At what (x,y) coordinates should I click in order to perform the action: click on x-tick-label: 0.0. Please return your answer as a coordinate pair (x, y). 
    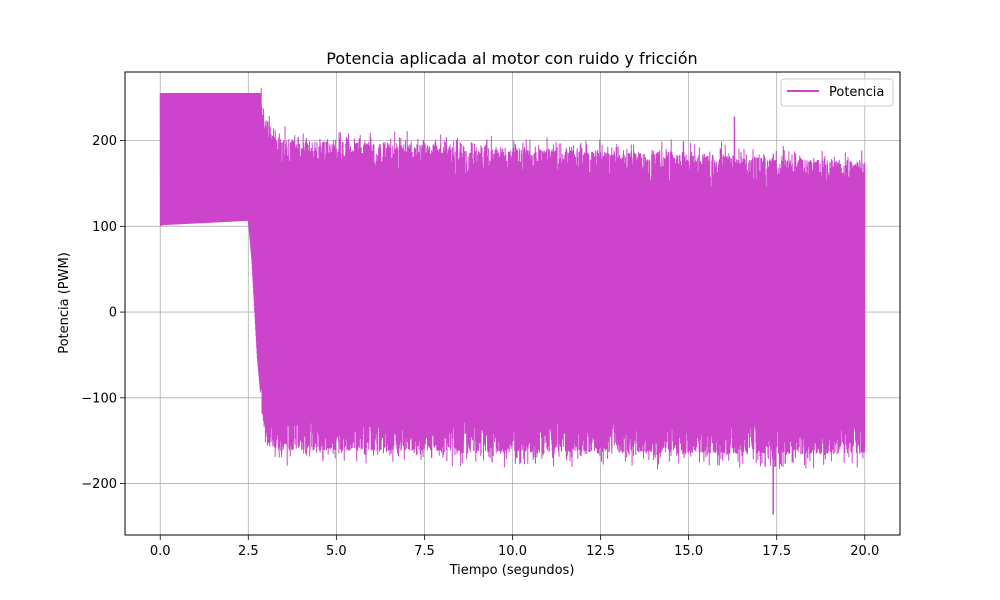
    Looking at the image, I should click on (160, 551).